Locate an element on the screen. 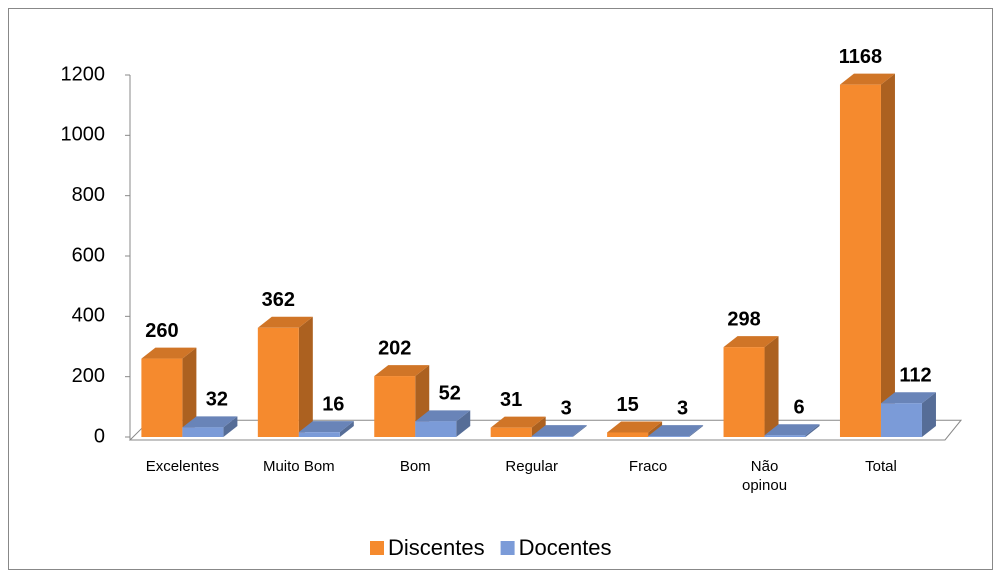  data-label: 202 is located at coordinates (394, 348).